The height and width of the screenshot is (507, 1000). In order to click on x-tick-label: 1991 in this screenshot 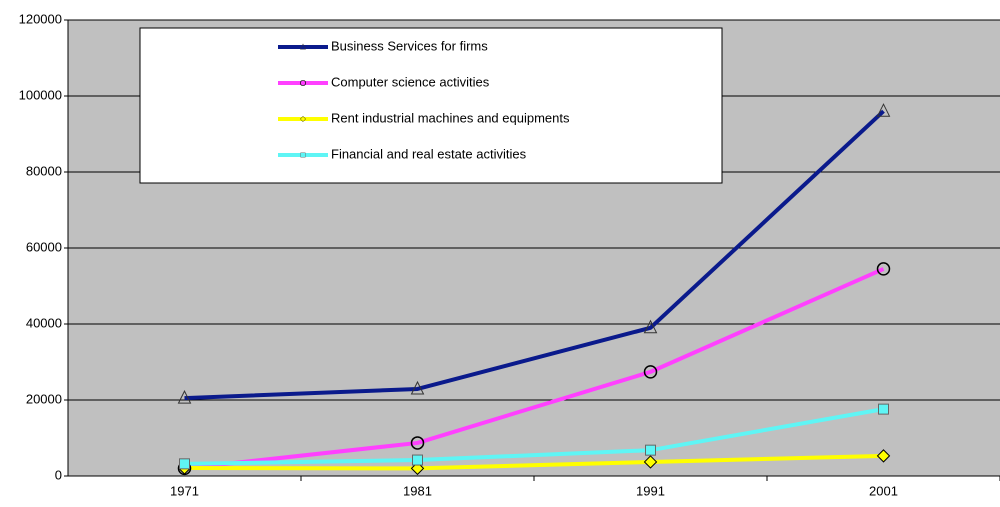, I will do `click(650, 490)`.